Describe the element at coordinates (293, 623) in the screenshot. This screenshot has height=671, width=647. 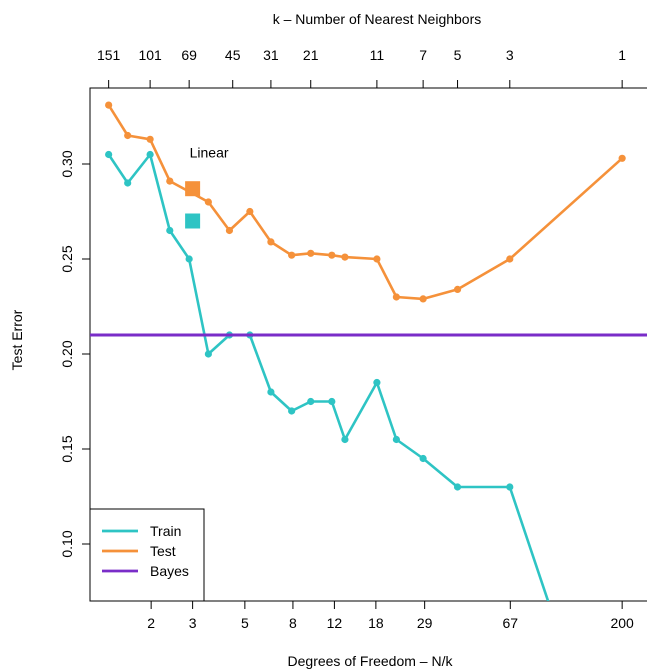
I see `bottom-tick-label: 8` at that location.